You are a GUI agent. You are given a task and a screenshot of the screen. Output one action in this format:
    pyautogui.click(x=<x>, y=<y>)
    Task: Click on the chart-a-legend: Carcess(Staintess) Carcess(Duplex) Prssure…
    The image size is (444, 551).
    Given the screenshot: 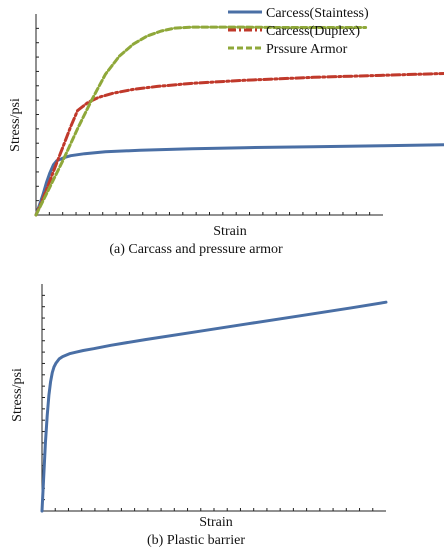 What is the action you would take?
    pyautogui.click(x=298, y=31)
    